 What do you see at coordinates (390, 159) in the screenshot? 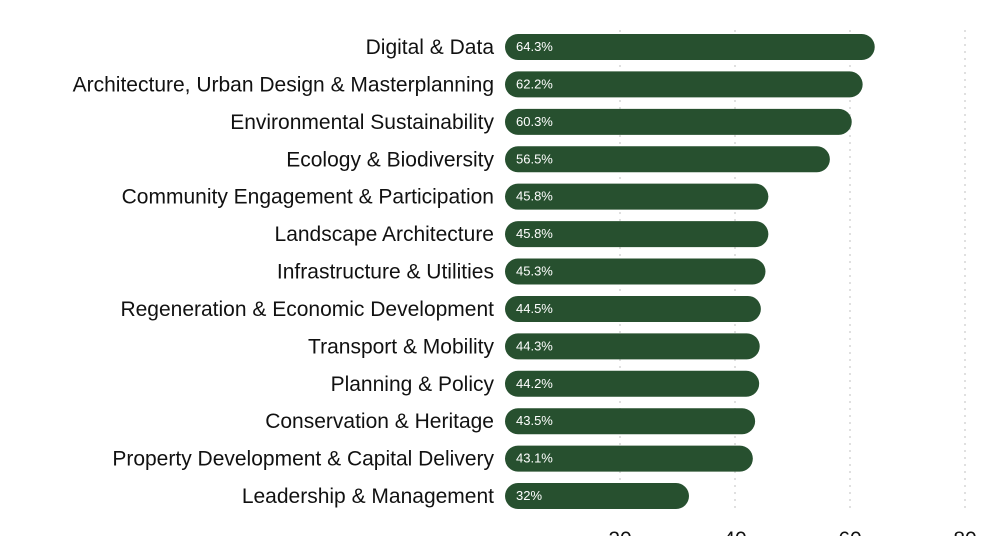
I see `category-label: Ecology & Biodiversity` at bounding box center [390, 159].